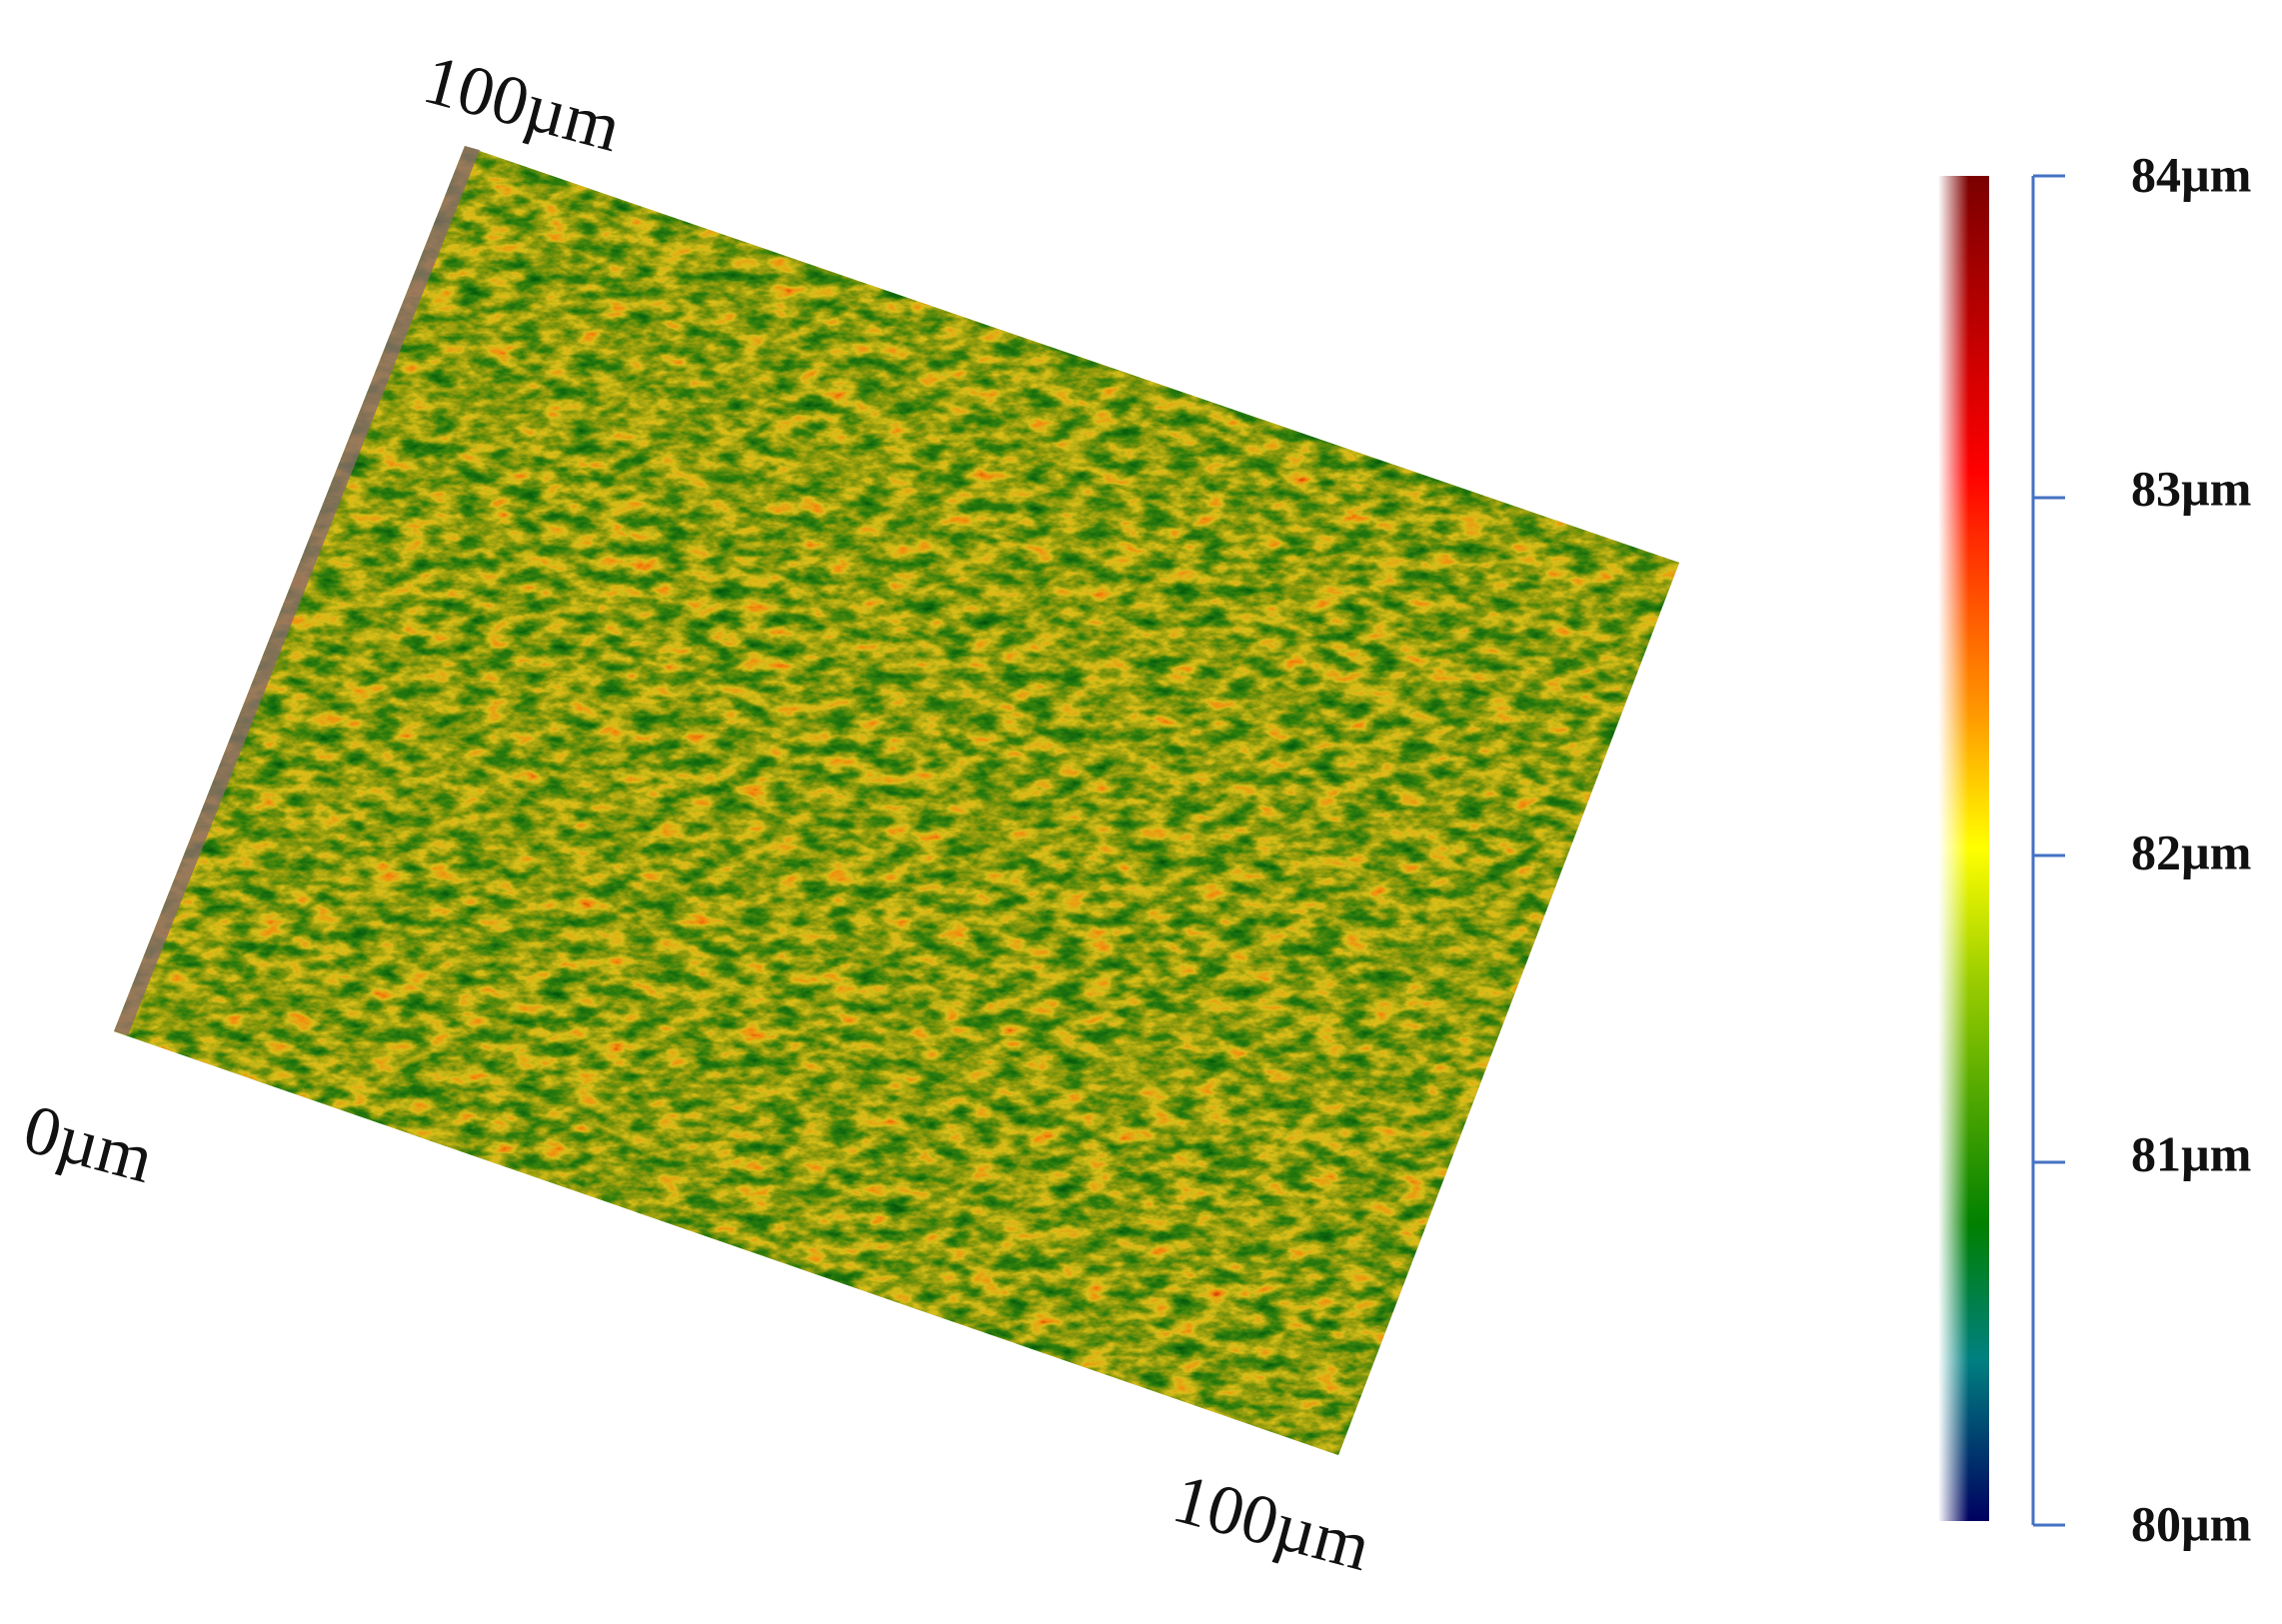 The height and width of the screenshot is (1624, 2282). What do you see at coordinates (2191, 1153) in the screenshot?
I see `colorbar-label: 81µm` at bounding box center [2191, 1153].